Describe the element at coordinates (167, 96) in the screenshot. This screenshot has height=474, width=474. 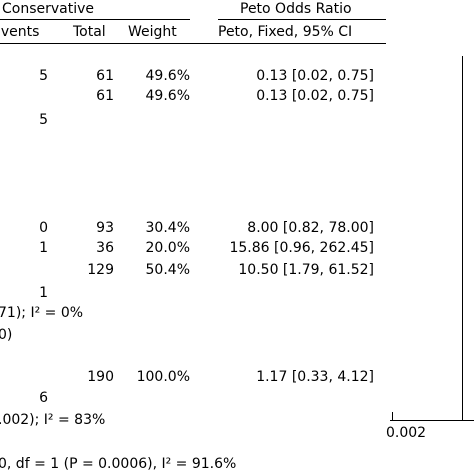
I see `subtotal1-weight: 49.6%` at that location.